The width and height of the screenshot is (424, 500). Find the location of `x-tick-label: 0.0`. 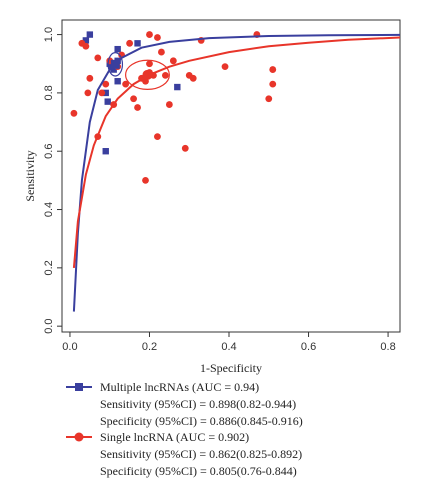

x-tick-label: 0.0 is located at coordinates (69, 347).